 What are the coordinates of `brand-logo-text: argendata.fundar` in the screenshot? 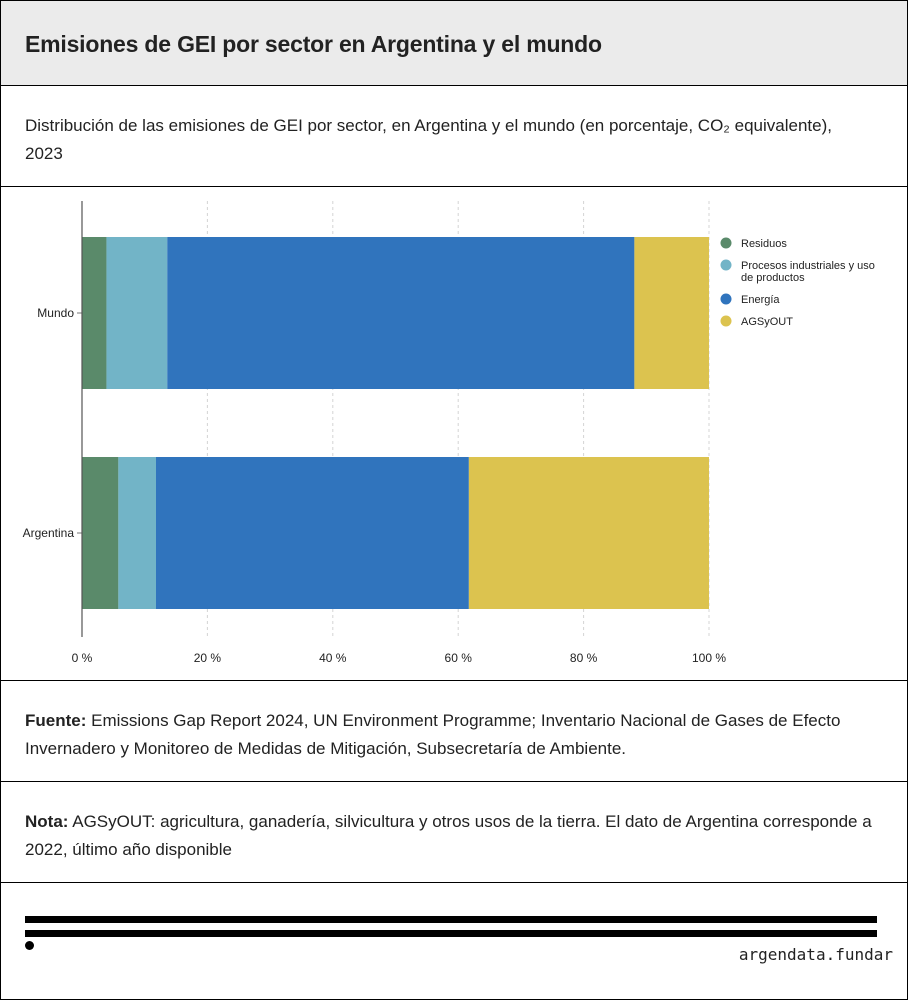 It's located at (815, 954).